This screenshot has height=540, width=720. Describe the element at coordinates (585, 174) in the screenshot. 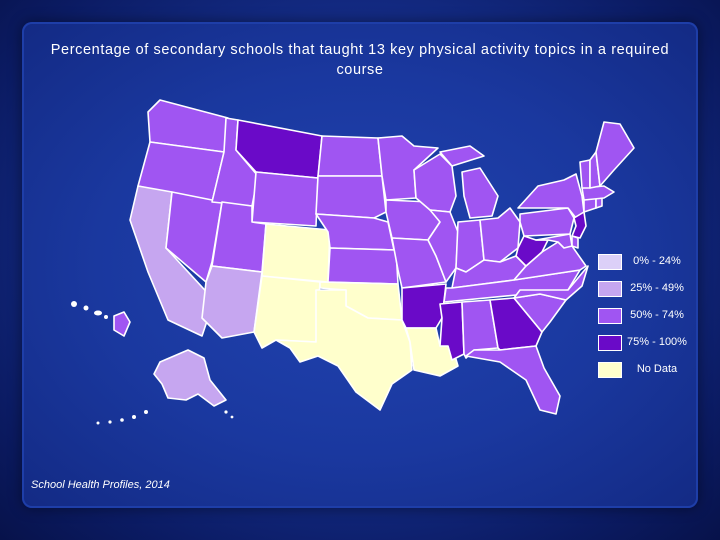

I see `state-vt` at that location.